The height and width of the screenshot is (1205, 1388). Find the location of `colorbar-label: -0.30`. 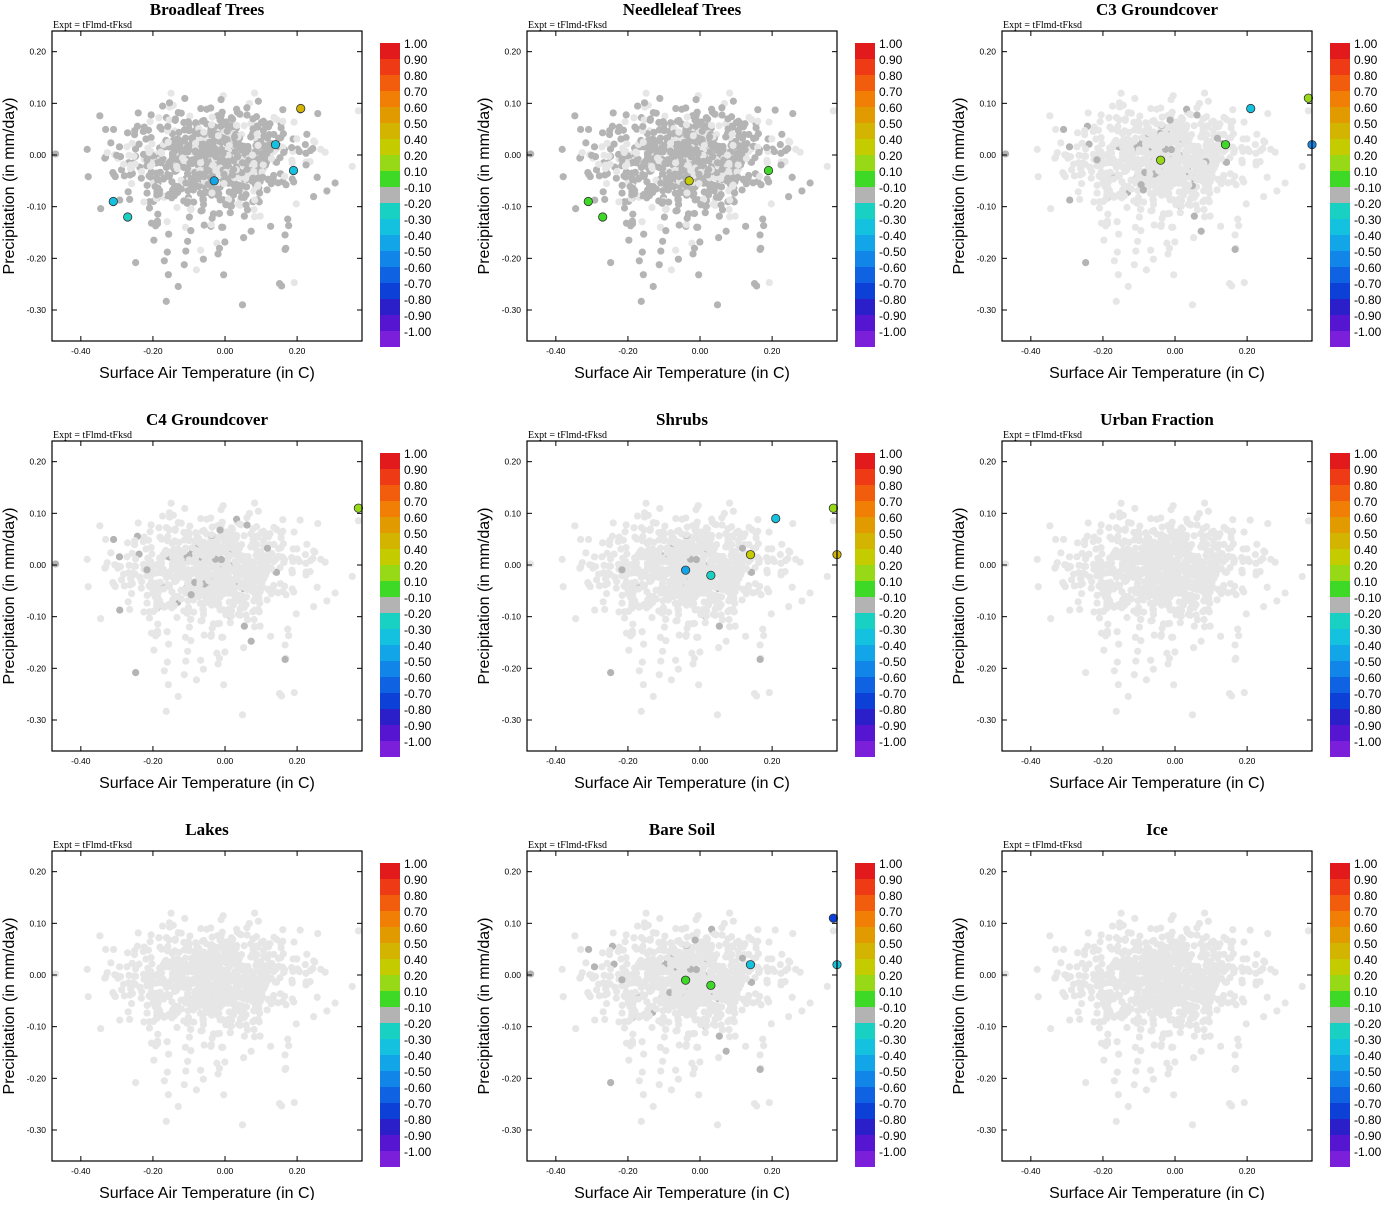

colorbar-label: -0.30 is located at coordinates (893, 630).